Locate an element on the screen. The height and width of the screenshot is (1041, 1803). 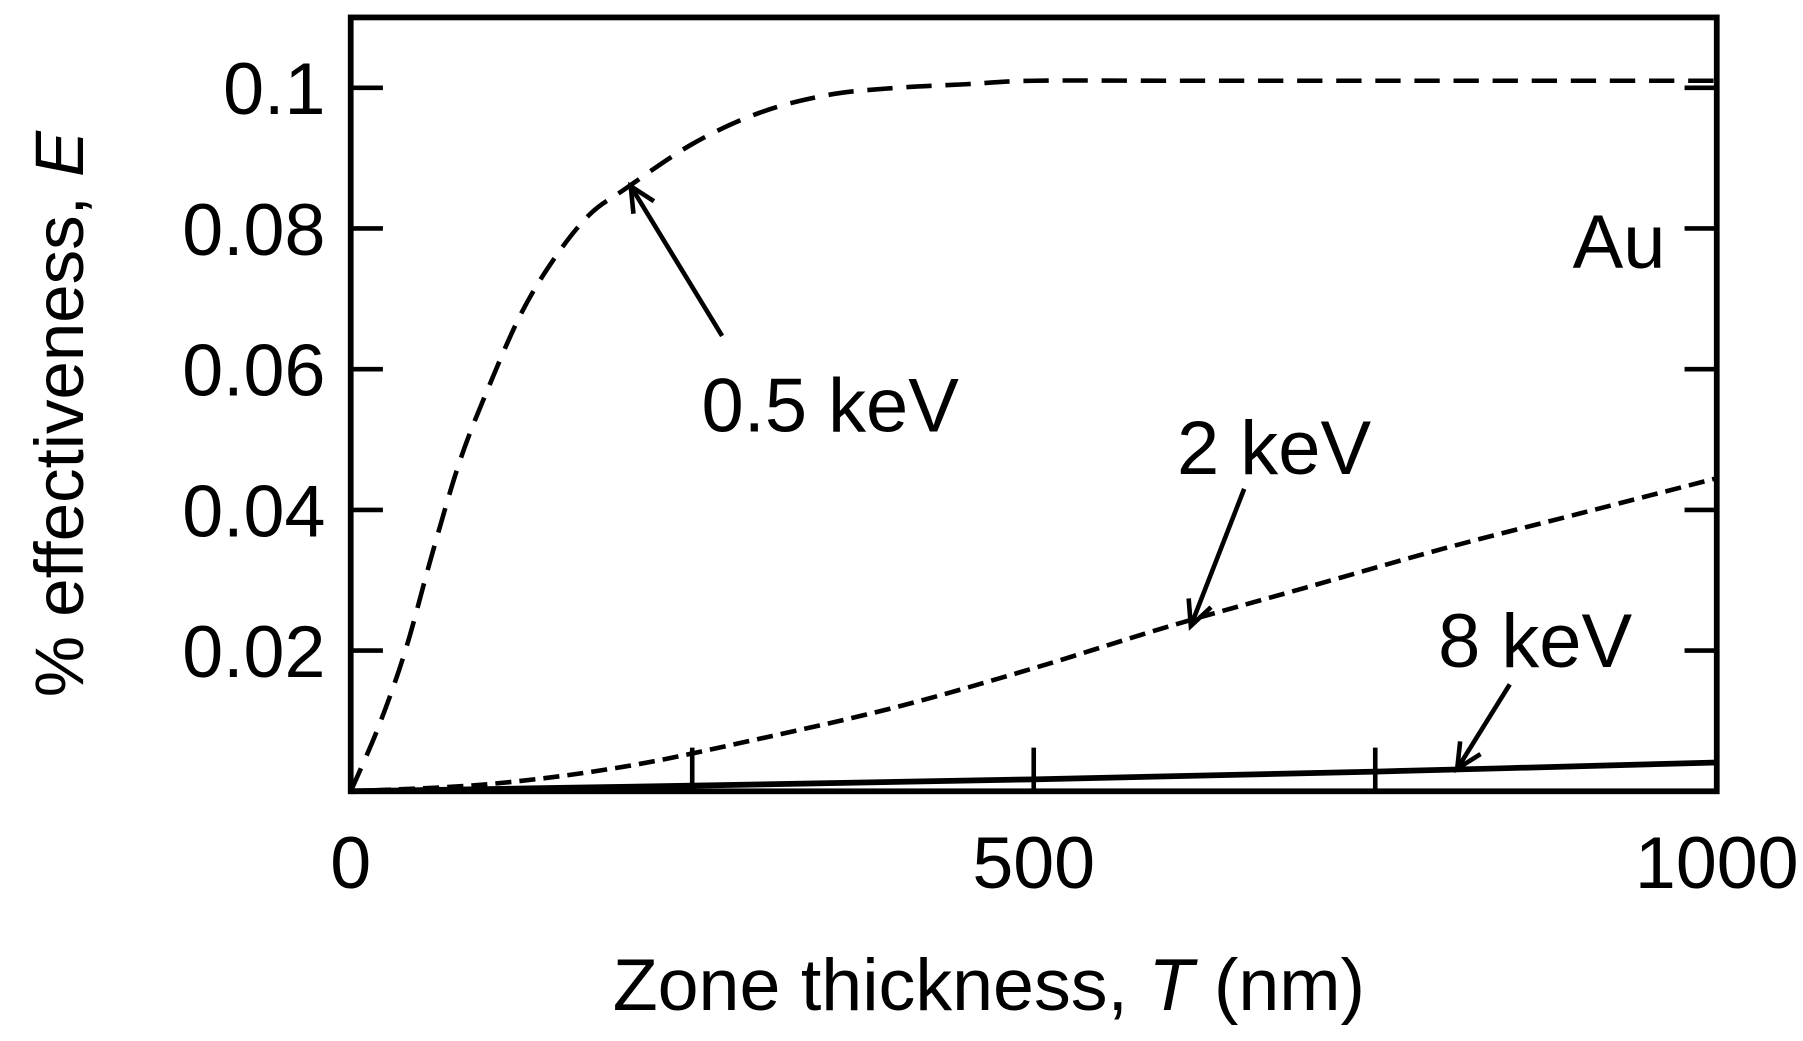
y-tick-label: 0.1 is located at coordinates (274, 88).